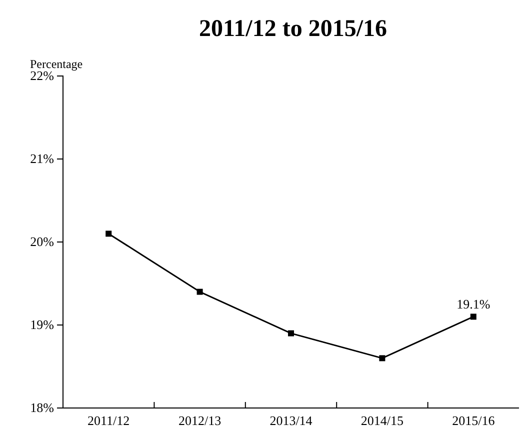 The image size is (527, 432). I want to click on y-axis-title: Percentage, so click(56, 64).